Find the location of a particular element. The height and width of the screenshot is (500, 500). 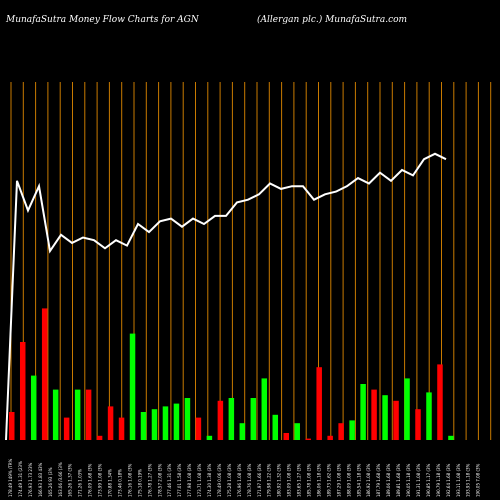

x-tick-label: 192.64 1.68 (3% is located at coordinates (448, 480).